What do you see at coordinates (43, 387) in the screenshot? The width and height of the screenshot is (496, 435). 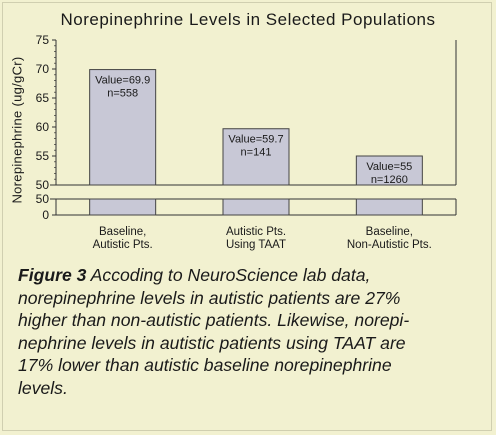 I see `caption-line: levels.` at bounding box center [43, 387].